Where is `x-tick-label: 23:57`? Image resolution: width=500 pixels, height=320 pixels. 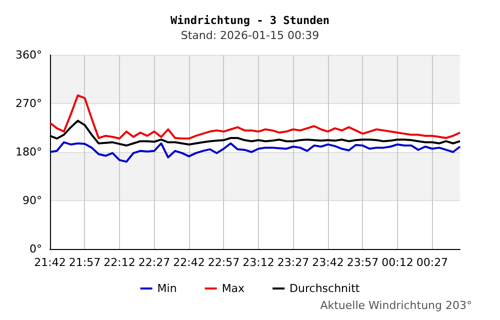 x-tick-label: 23:57 is located at coordinates (362, 262).